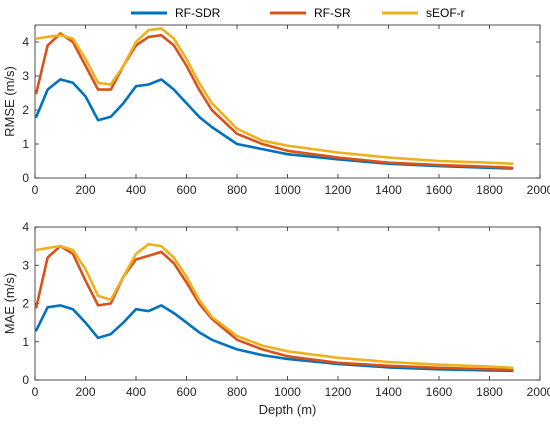  I want to click on legend: RF-SDR RF-SR sEOF-r, so click(298, 13).